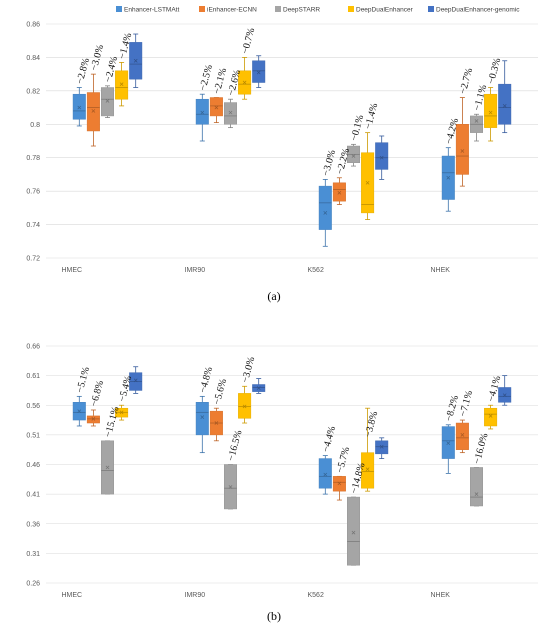 The width and height of the screenshot is (550, 627). I want to click on percent-annotation: −3.0%, so click(248, 370).